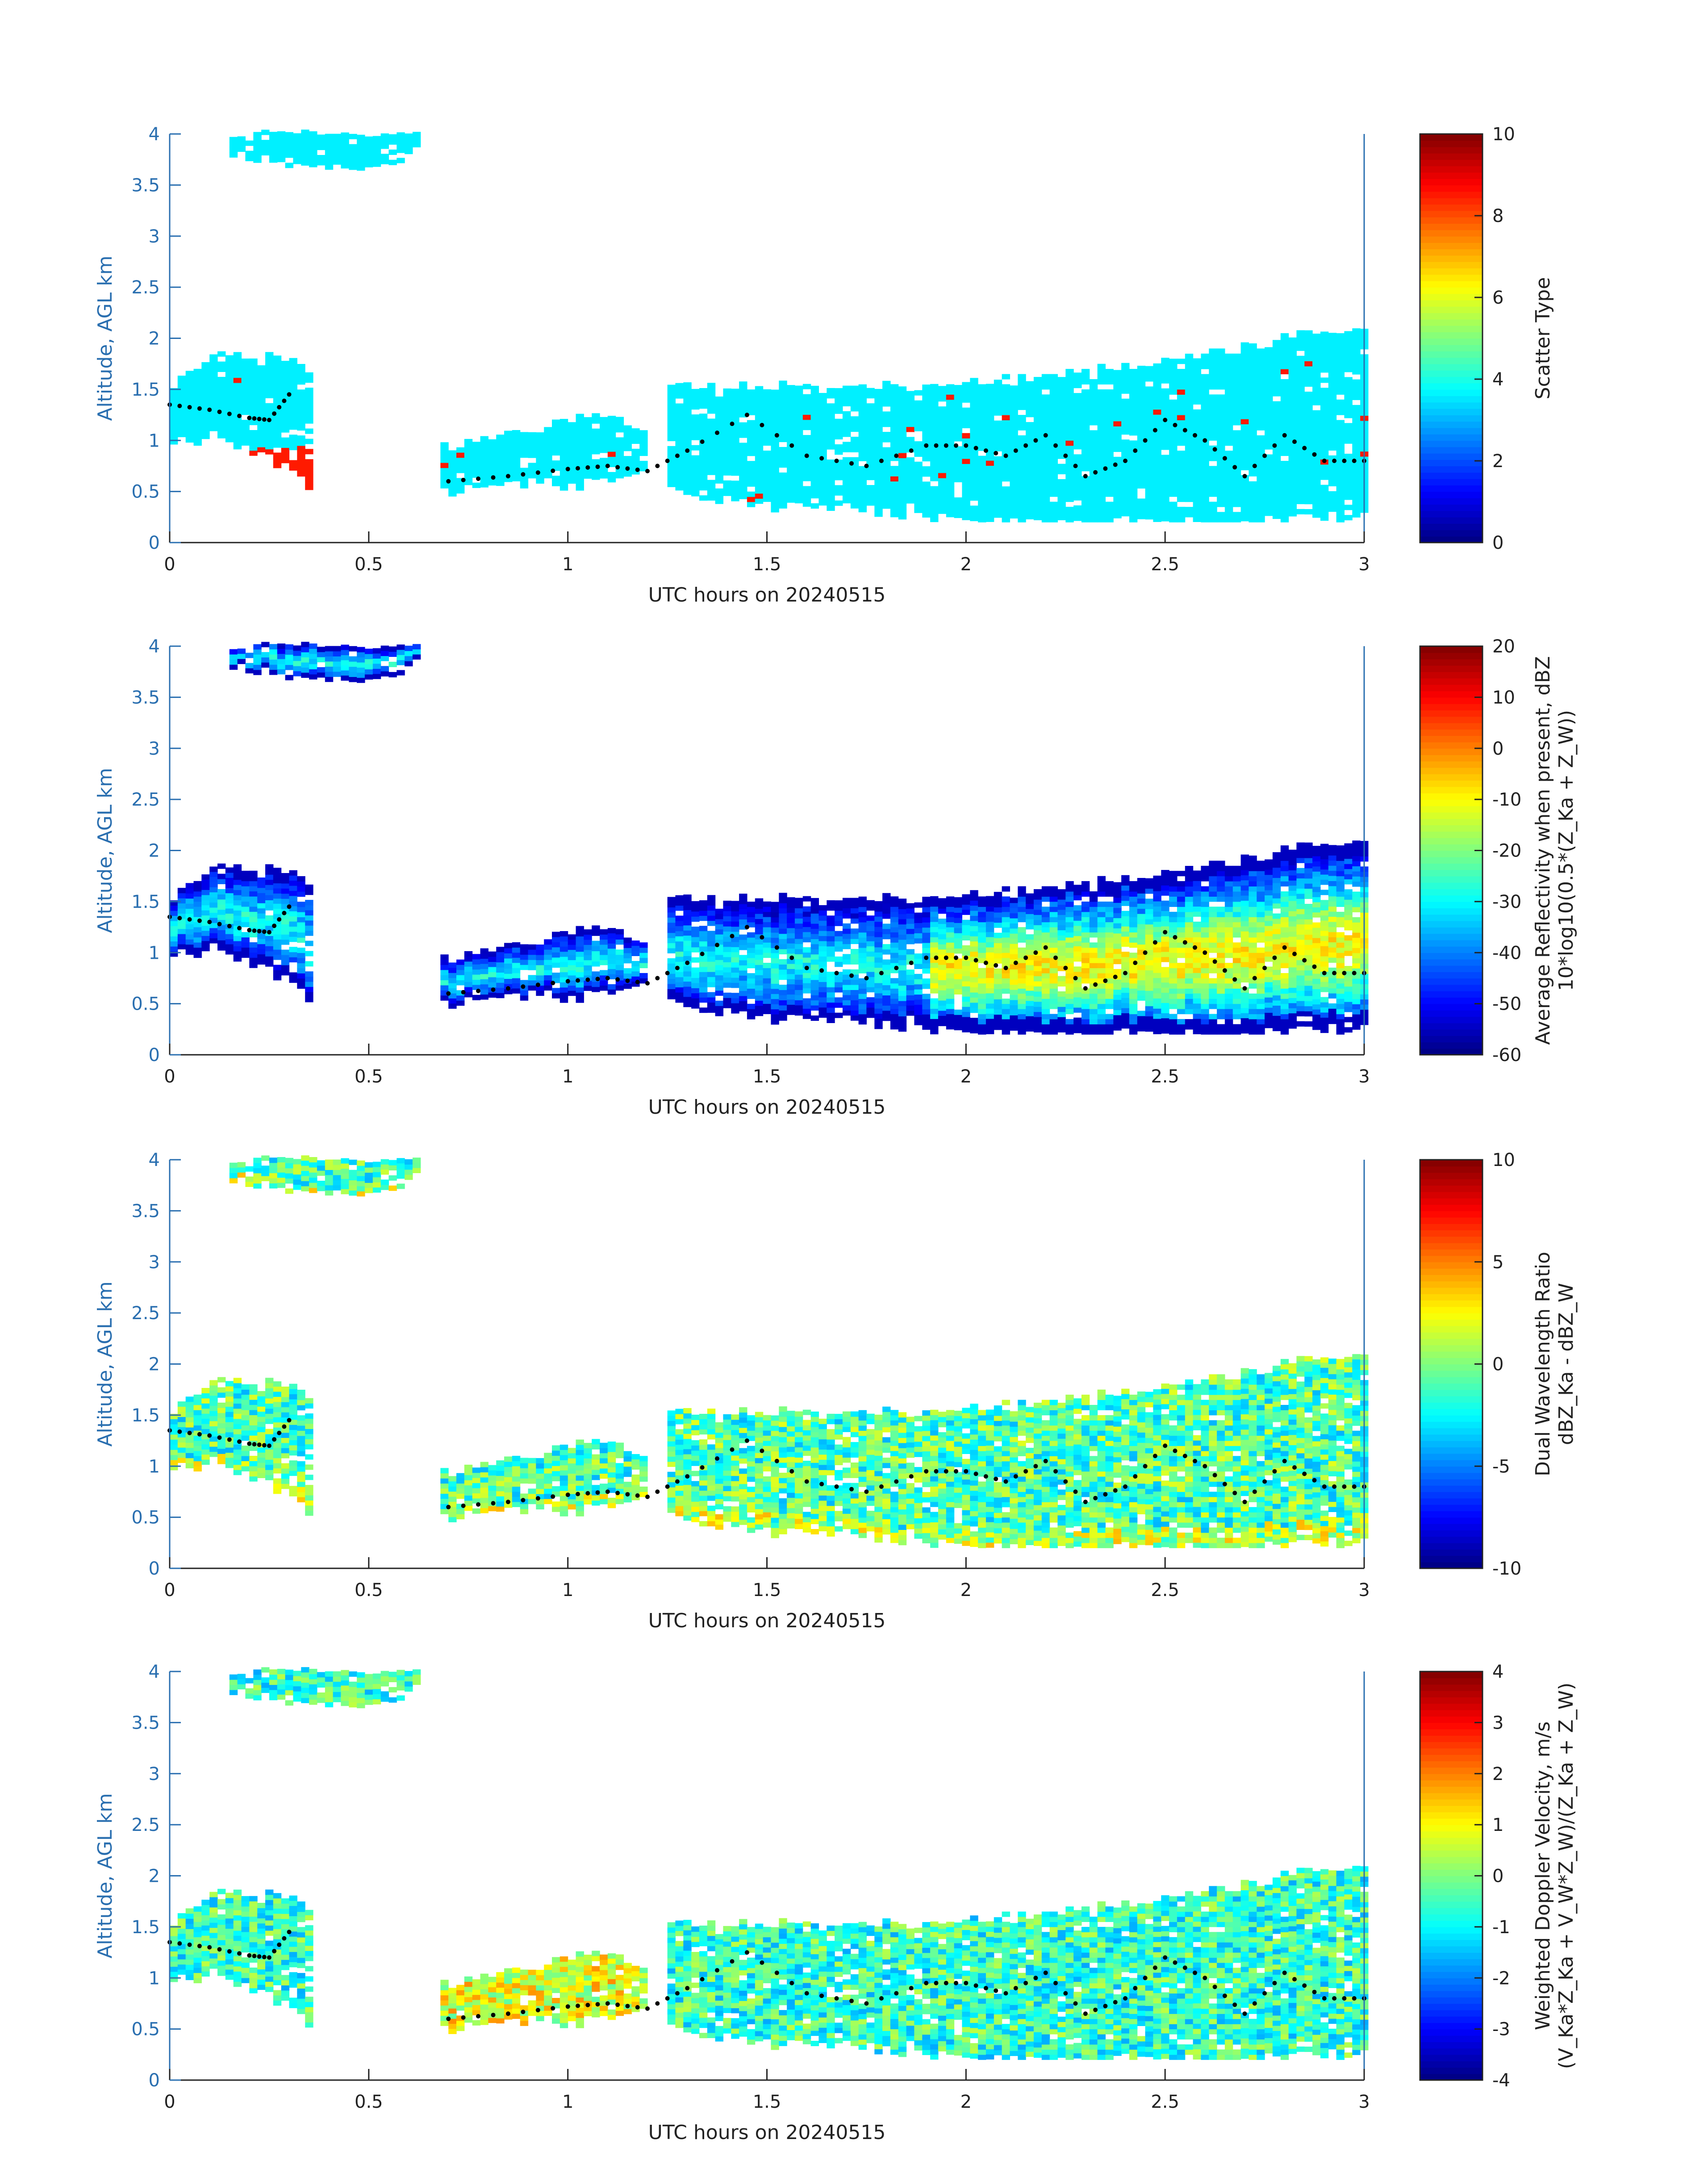  I want to click on x-tick-label: 2, so click(966, 1590).